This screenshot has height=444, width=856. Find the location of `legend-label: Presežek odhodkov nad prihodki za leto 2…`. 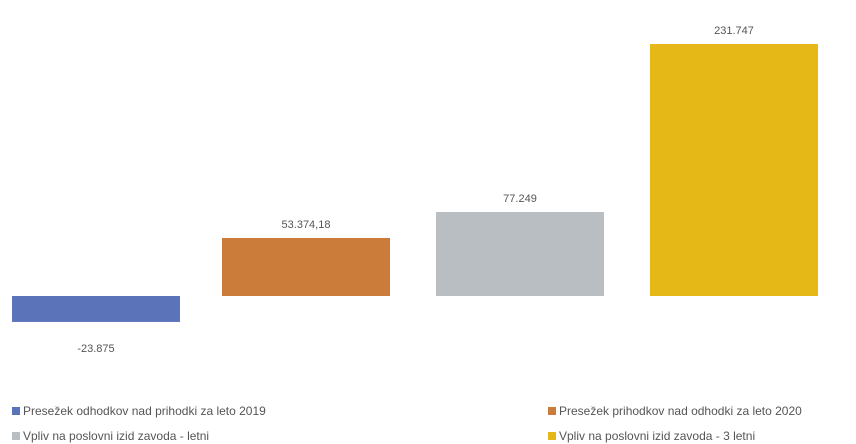

legend-label: Presežek odhodkov nad prihodki za leto 2… is located at coordinates (144, 411).